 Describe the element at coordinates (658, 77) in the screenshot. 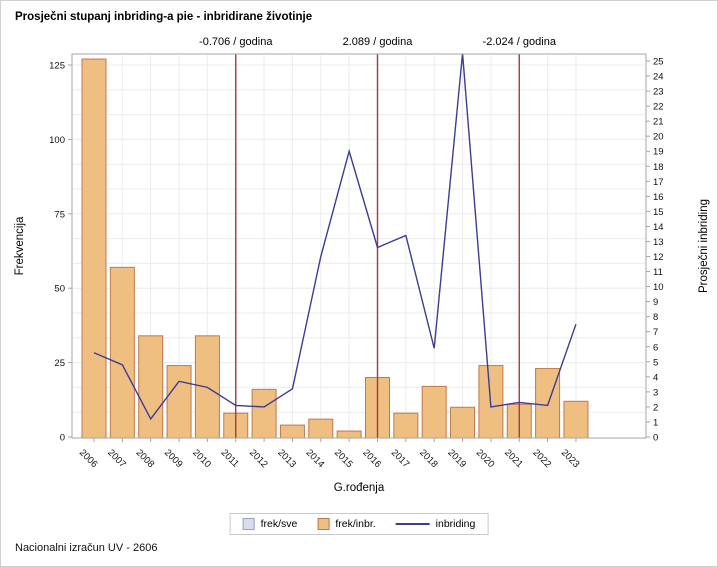

I see `right-tick-label: 24` at that location.